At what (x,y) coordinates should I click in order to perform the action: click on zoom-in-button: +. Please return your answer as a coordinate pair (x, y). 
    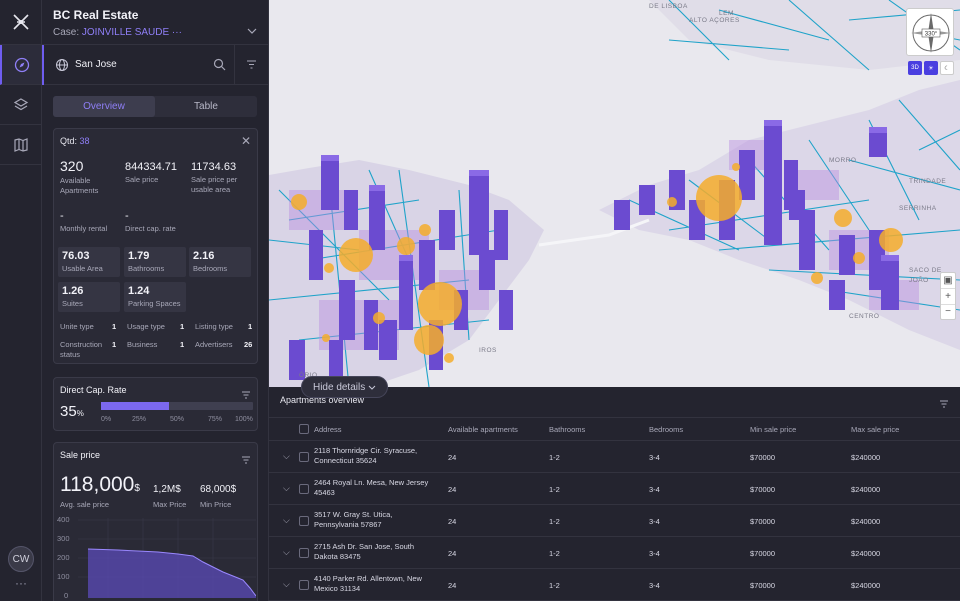
    Looking at the image, I should click on (948, 297).